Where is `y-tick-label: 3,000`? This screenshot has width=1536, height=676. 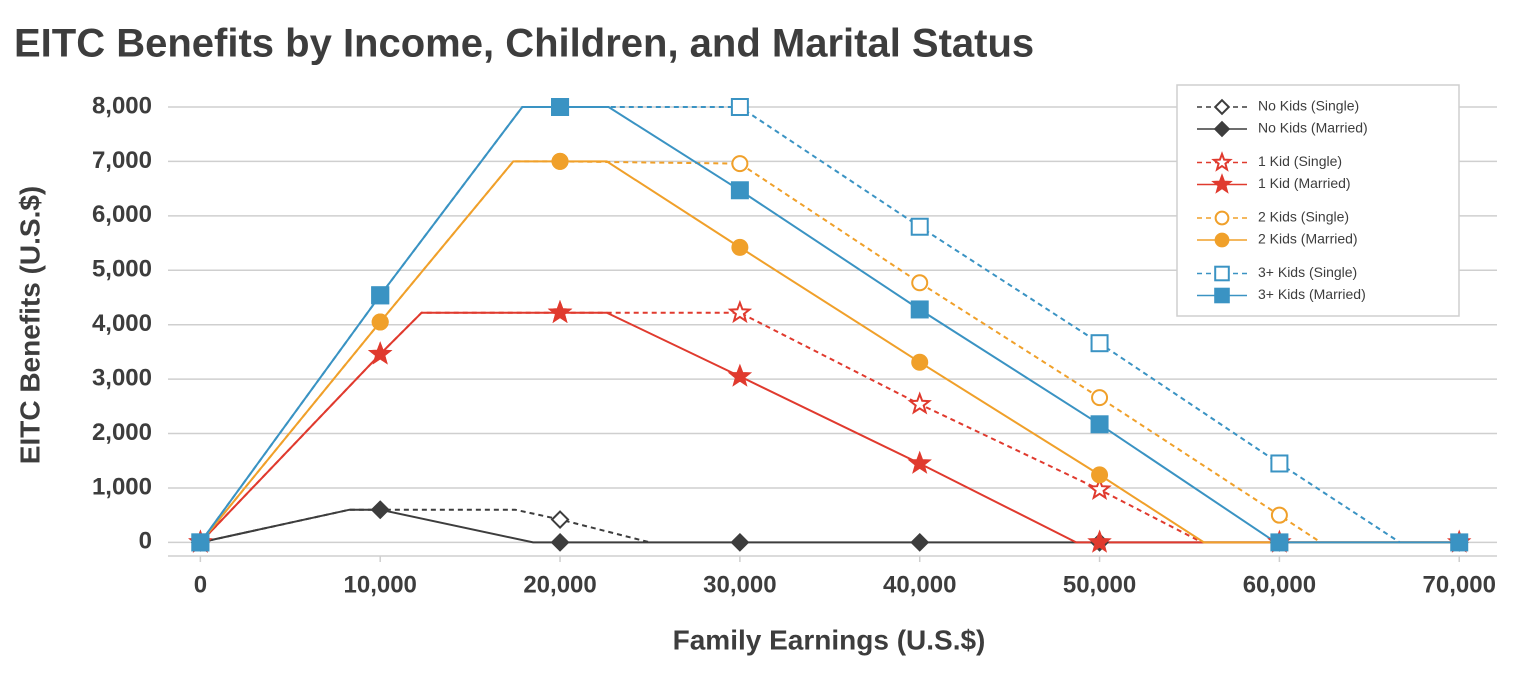
y-tick-label: 3,000 is located at coordinates (122, 377).